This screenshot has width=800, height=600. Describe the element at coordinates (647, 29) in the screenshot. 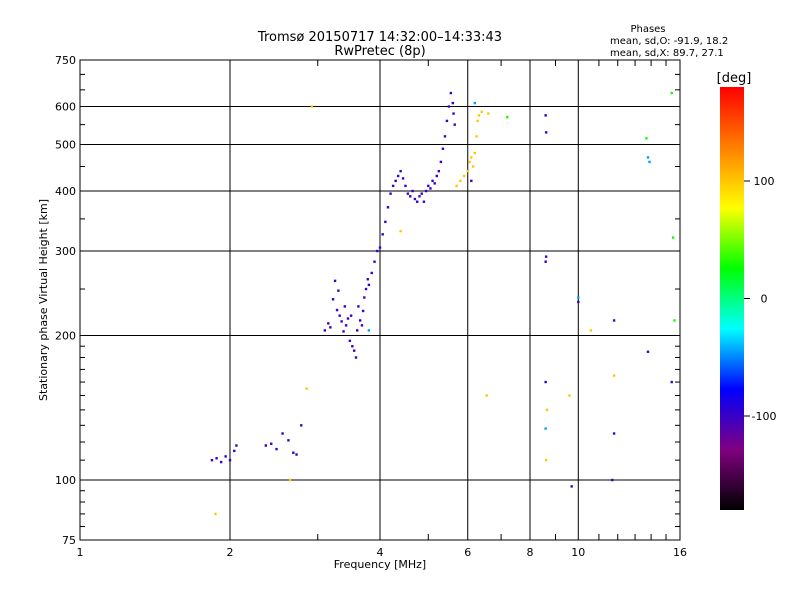

I see `phases-title: Phases` at that location.